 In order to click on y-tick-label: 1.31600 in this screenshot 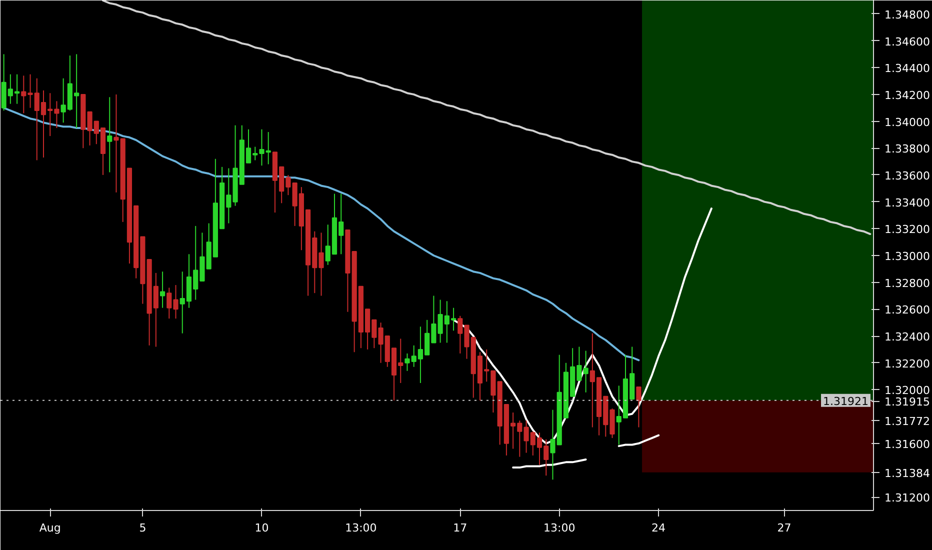, I will do `click(907, 444)`.